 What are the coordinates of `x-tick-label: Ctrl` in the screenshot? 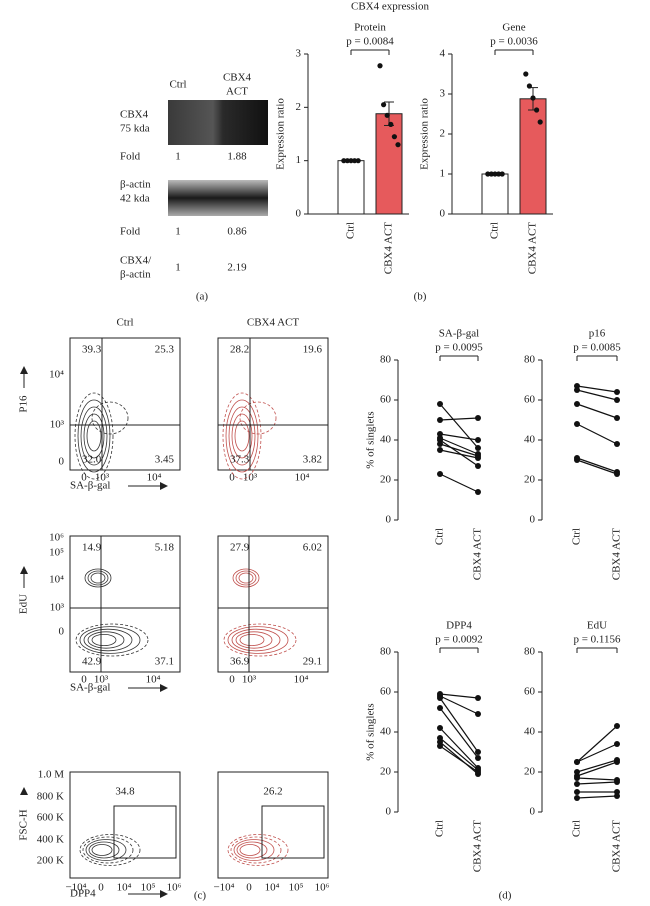 It's located at (577, 536).